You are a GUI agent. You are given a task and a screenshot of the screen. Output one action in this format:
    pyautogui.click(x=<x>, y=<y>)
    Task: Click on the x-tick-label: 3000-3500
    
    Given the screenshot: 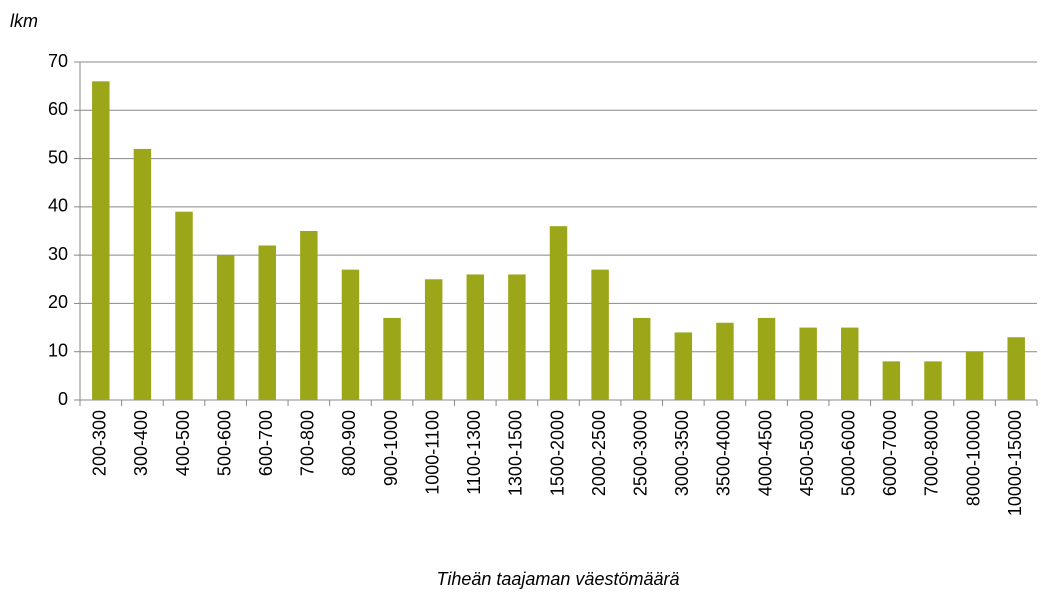 What is the action you would take?
    pyautogui.click(x=682, y=453)
    